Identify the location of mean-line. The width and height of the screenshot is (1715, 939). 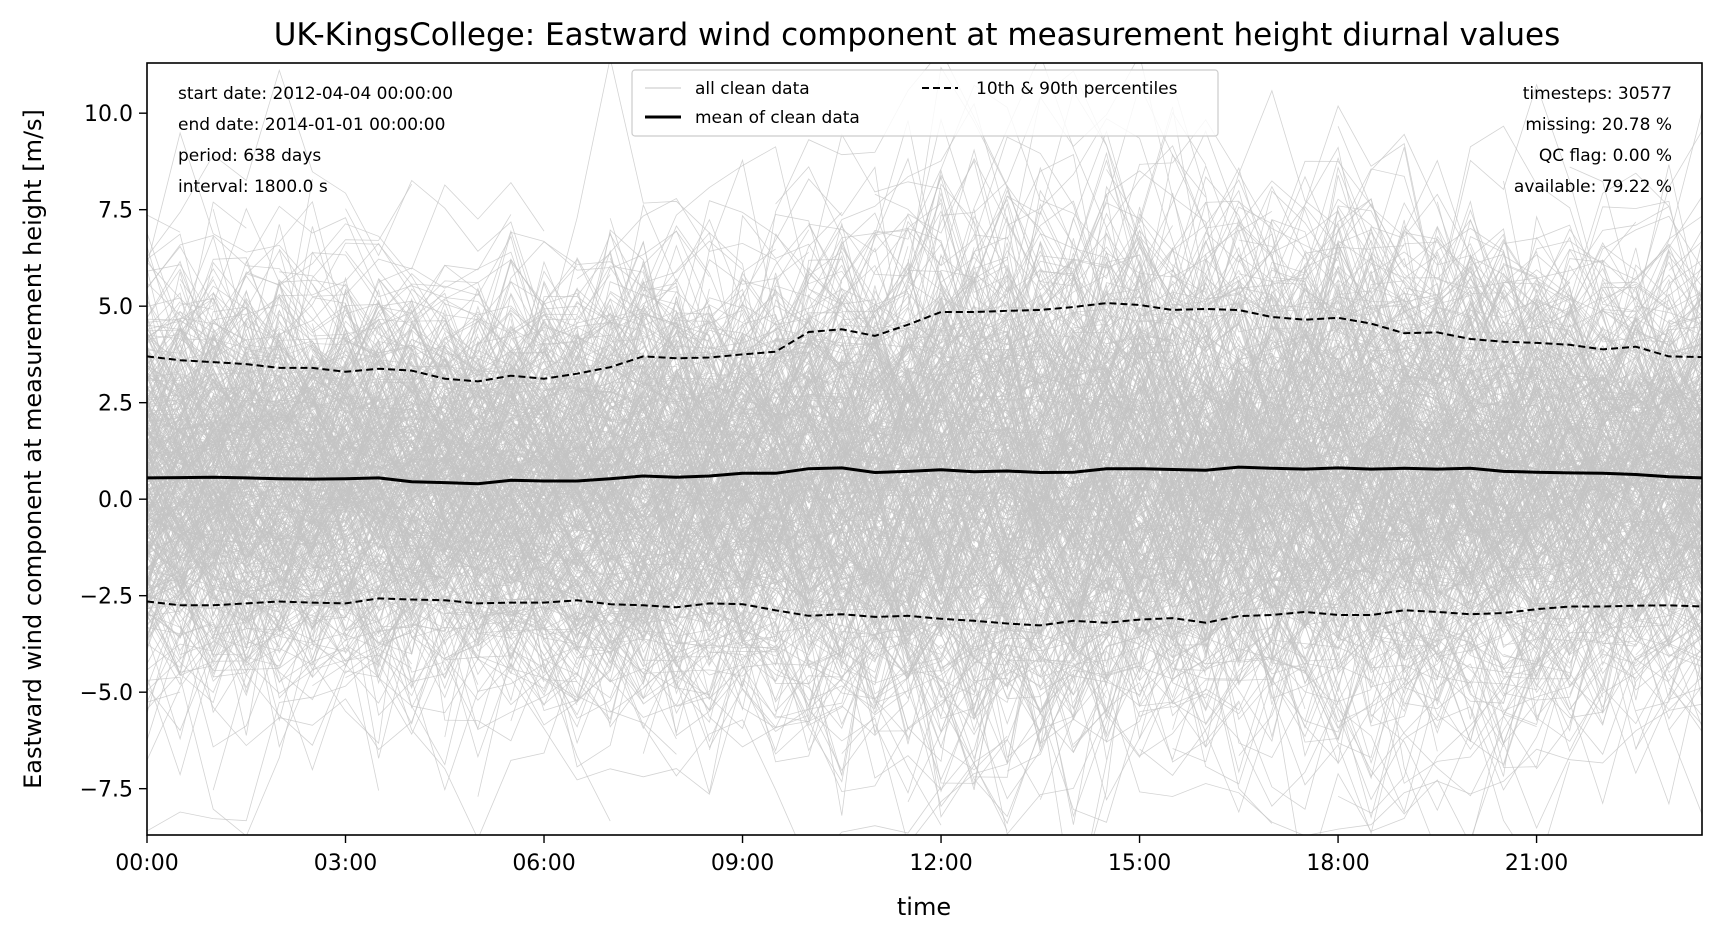
(924, 475).